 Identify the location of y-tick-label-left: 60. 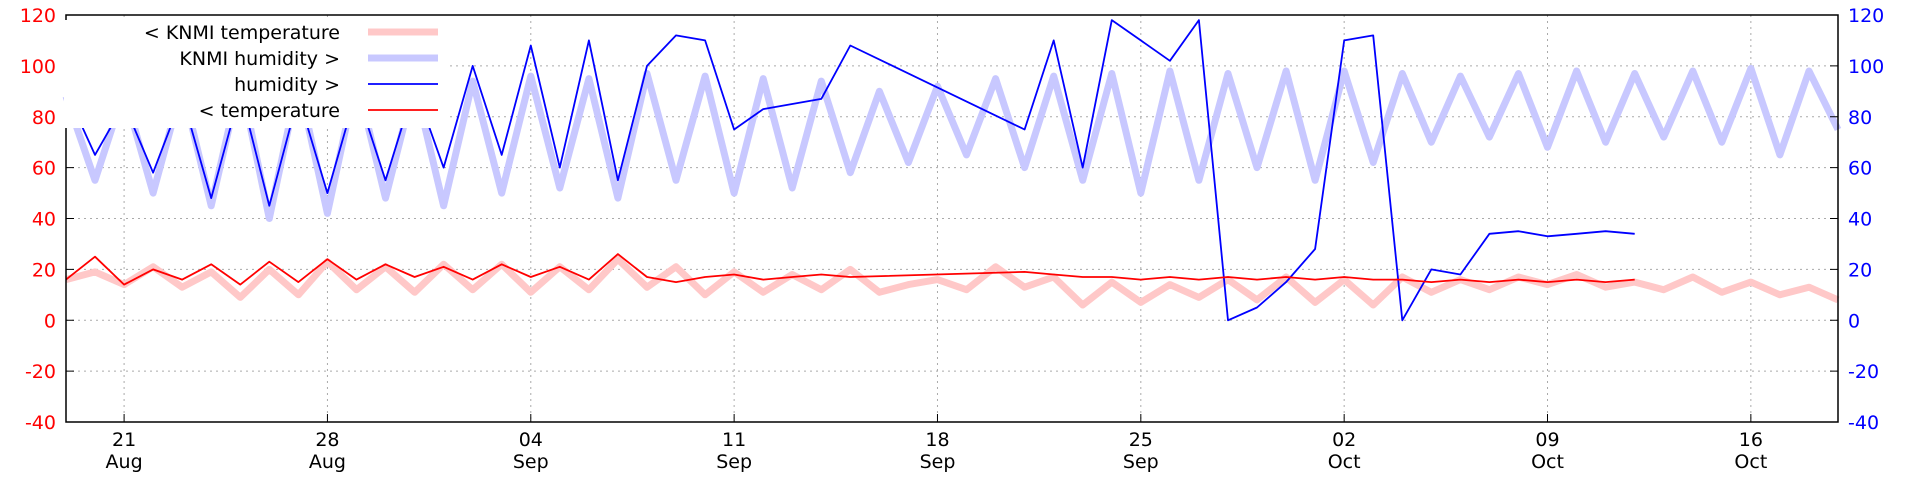
(44, 169).